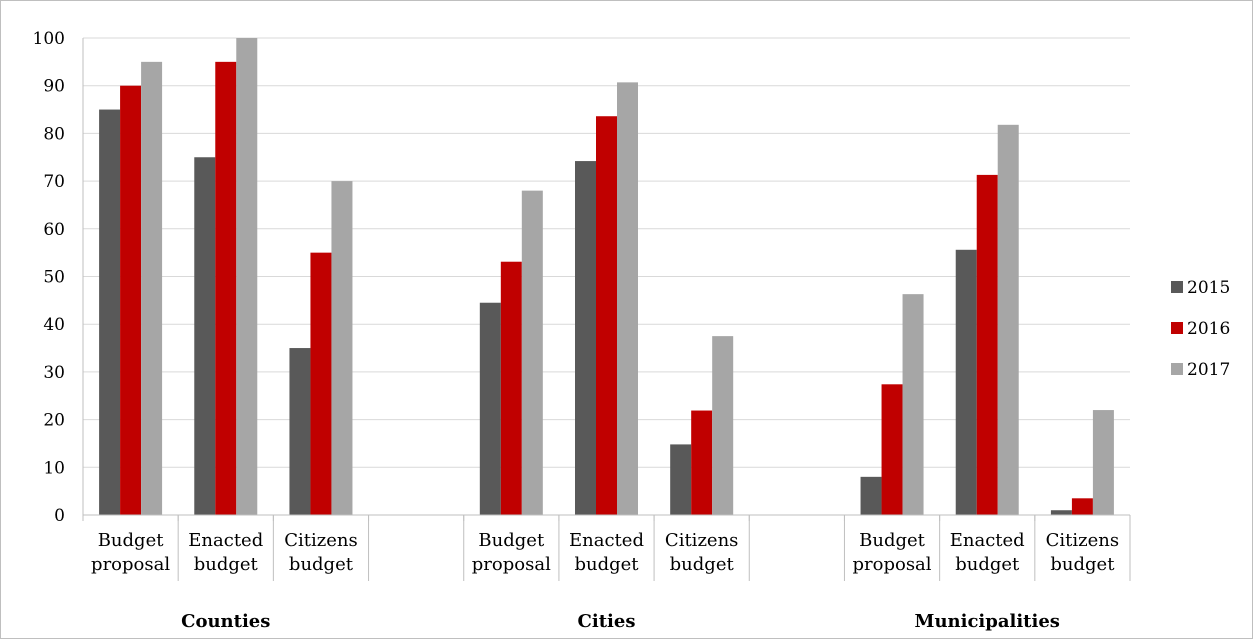 This screenshot has width=1253, height=640. What do you see at coordinates (54, 87) in the screenshot?
I see `y-tick-label-90: 90` at bounding box center [54, 87].